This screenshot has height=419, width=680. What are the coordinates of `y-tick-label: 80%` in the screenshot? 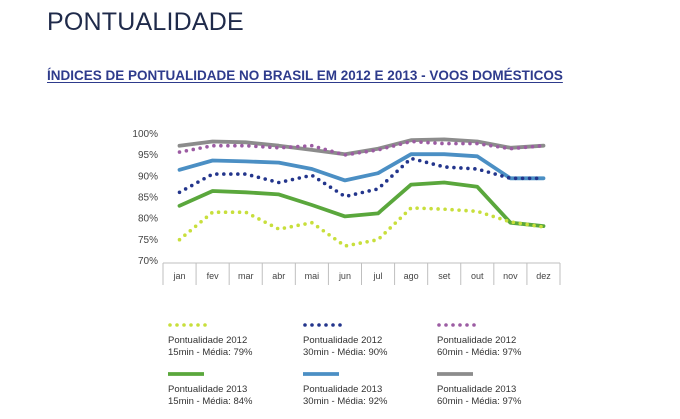 It's located at (148, 219).